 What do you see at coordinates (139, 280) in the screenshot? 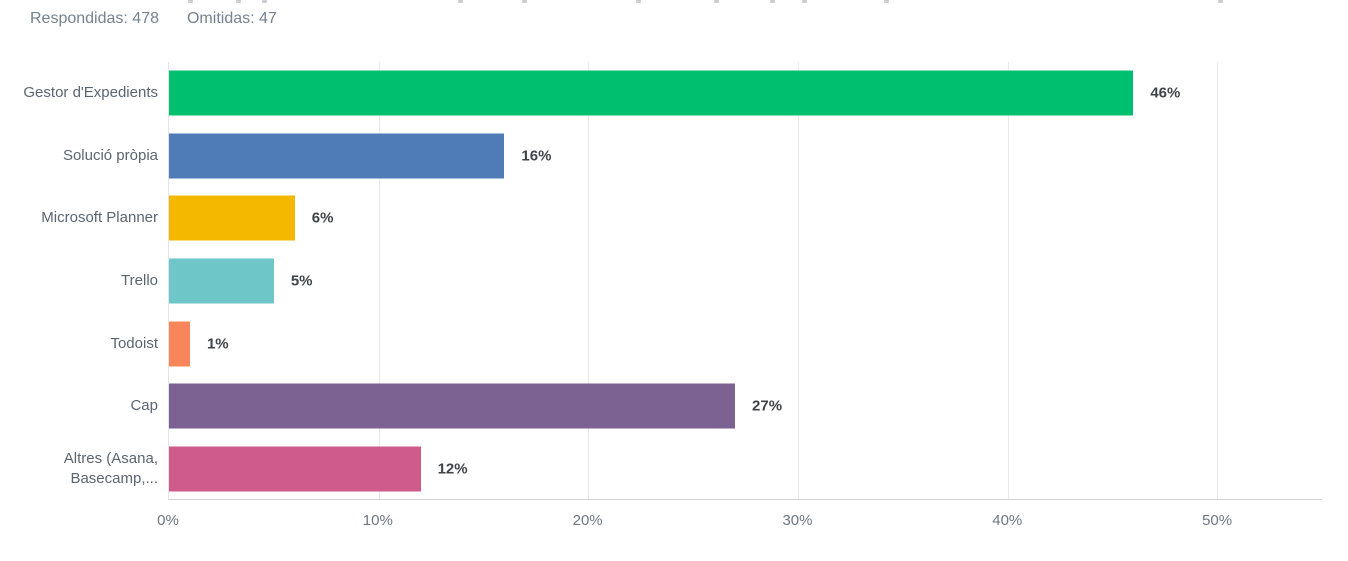
I see `category-label-trello: Trello` at bounding box center [139, 280].